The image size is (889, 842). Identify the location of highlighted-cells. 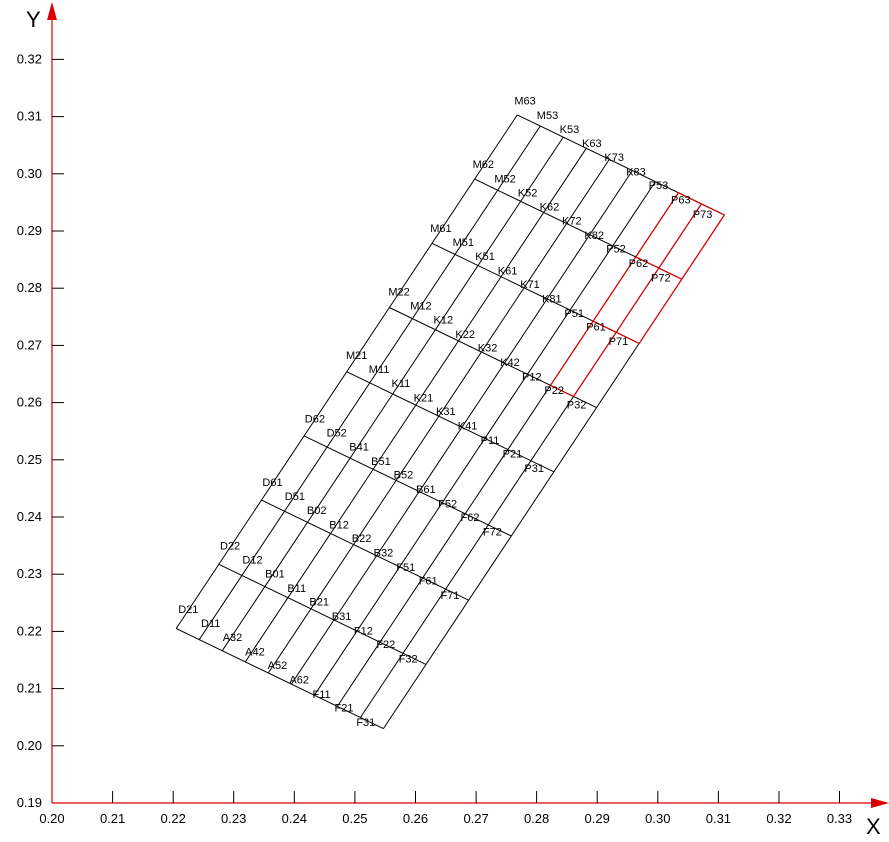
(637, 295).